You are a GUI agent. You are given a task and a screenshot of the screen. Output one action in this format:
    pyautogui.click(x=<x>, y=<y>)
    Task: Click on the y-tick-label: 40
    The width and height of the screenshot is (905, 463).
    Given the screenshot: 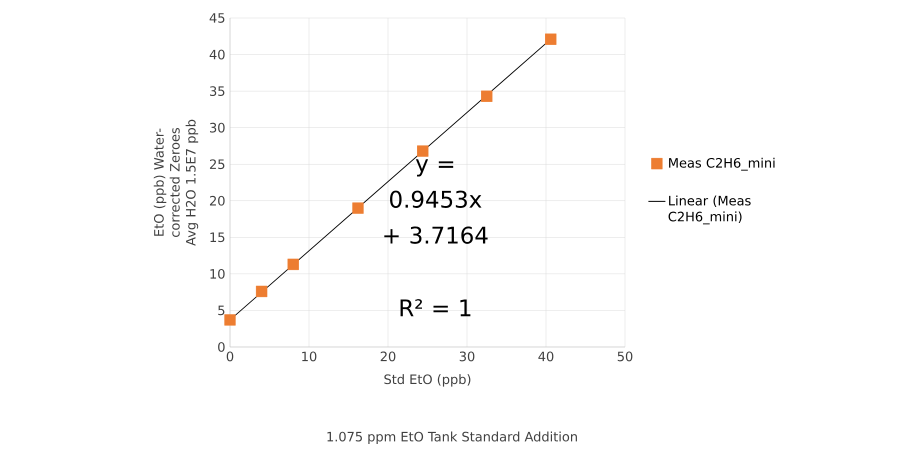 What is the action you would take?
    pyautogui.click(x=217, y=55)
    